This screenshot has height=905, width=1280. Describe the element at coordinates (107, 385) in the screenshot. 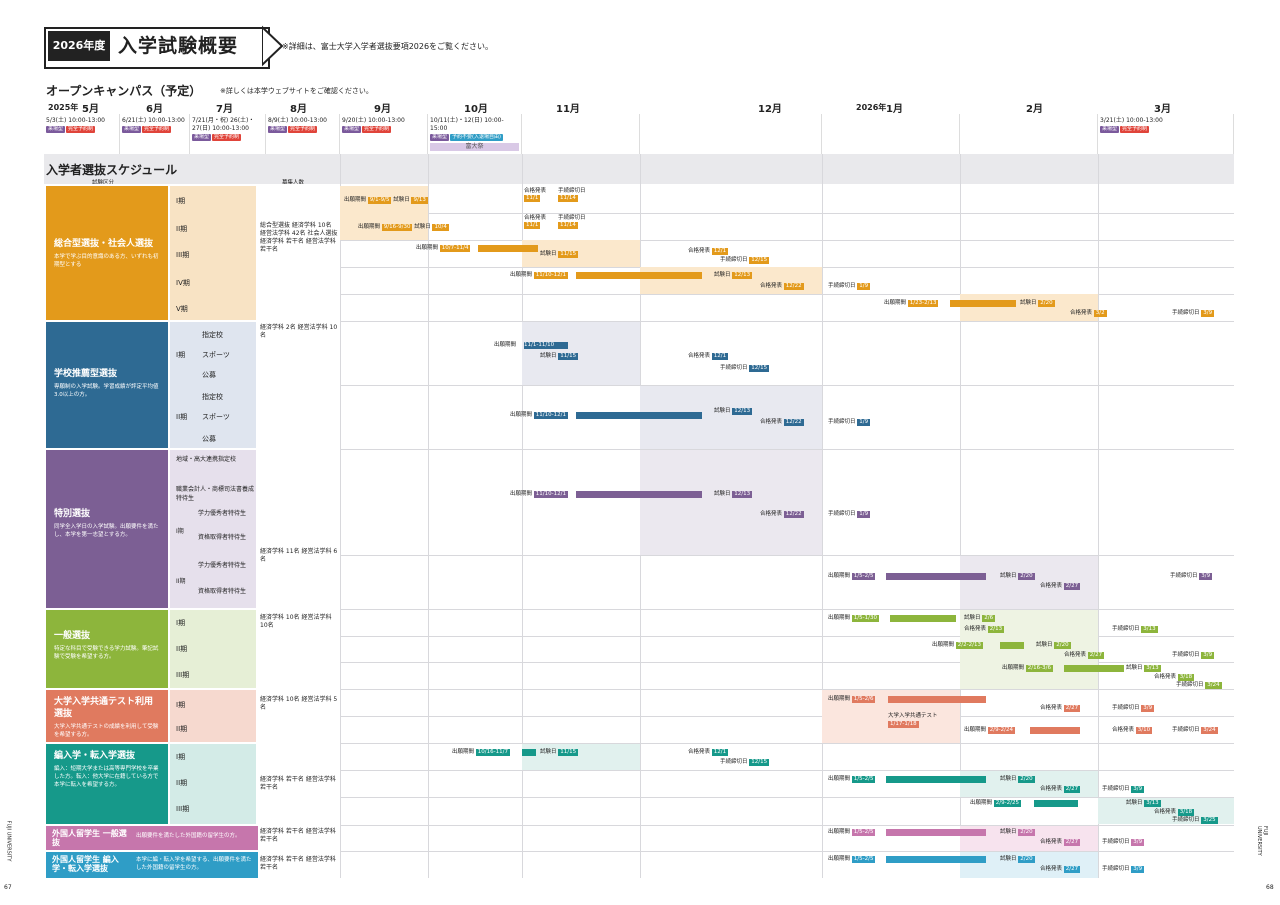

I see `category-suisen: 学校推薦型選抜 専願制の入学試験。学習成績が評定平均値3.0以上の方。` at that location.